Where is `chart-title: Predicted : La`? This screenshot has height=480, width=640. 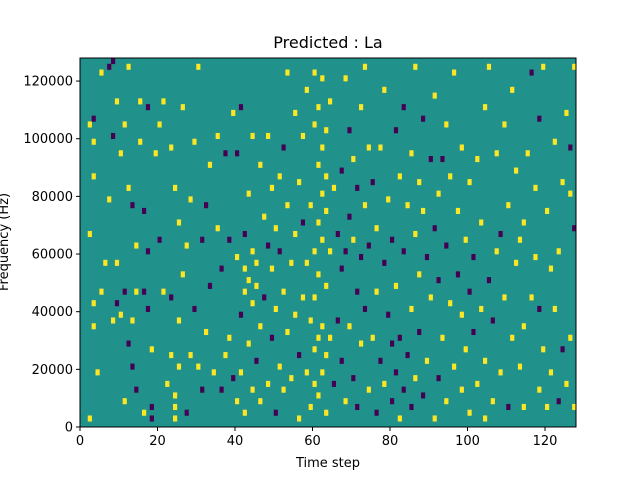
chart-title: Predicted : La is located at coordinates (327, 42).